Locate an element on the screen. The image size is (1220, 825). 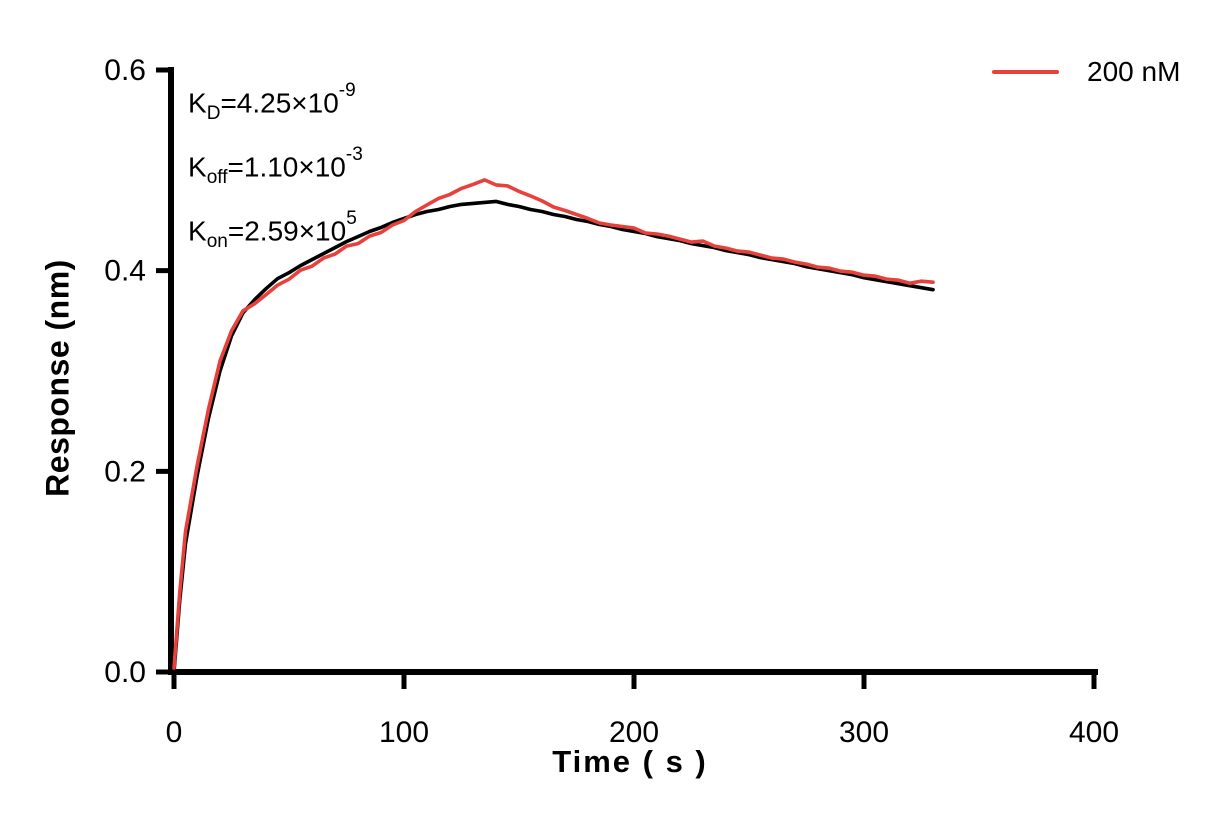
y-tick-label: 0.6 is located at coordinates (125, 70).